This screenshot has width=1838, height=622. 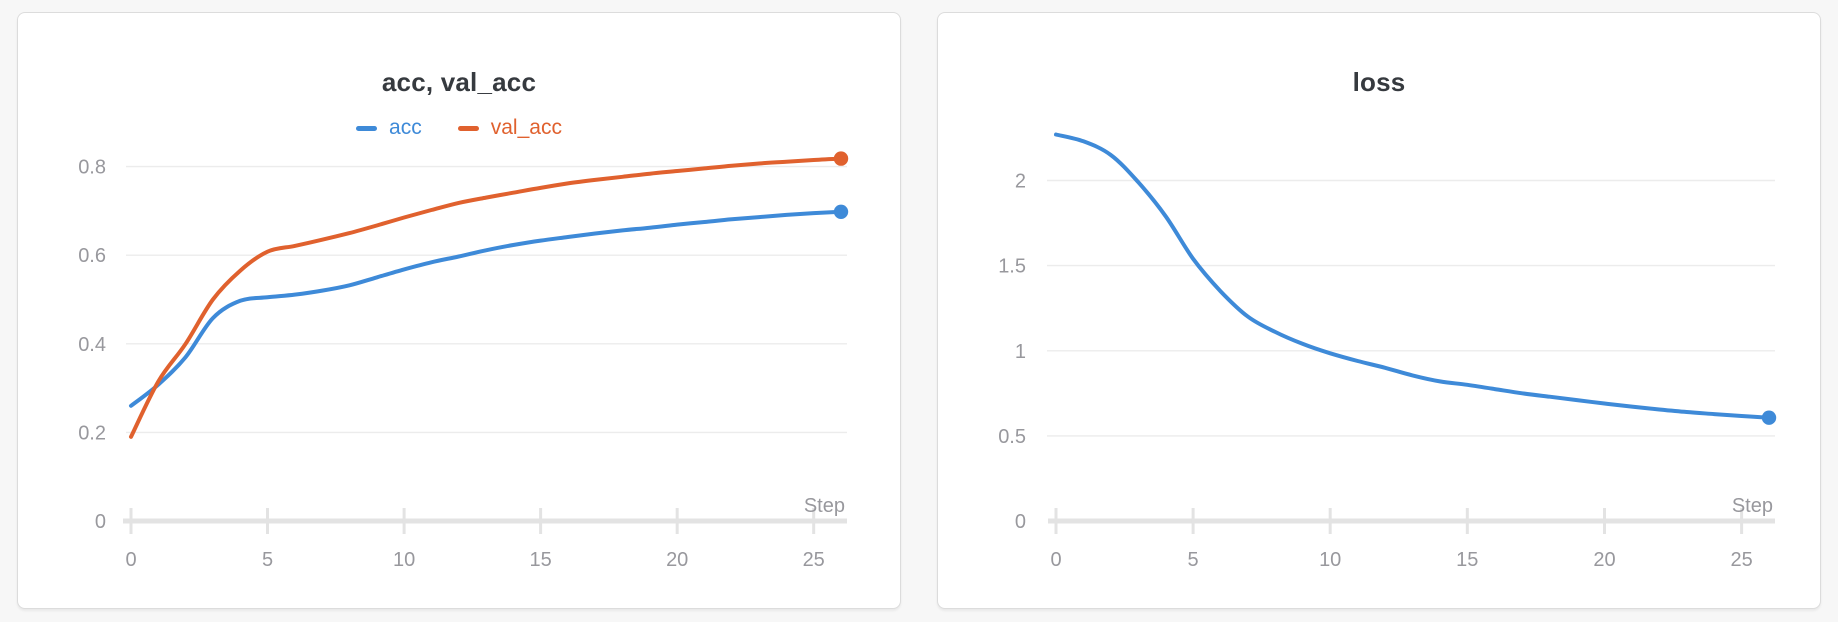 I want to click on legend-swatch-acc, so click(x=367, y=128).